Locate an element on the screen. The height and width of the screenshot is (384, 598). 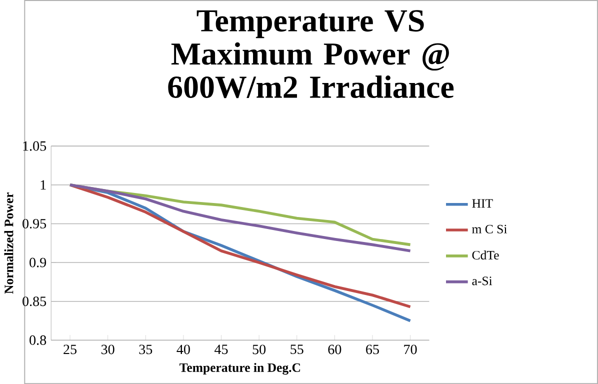
legend-label: a-Si is located at coordinates (482, 281).